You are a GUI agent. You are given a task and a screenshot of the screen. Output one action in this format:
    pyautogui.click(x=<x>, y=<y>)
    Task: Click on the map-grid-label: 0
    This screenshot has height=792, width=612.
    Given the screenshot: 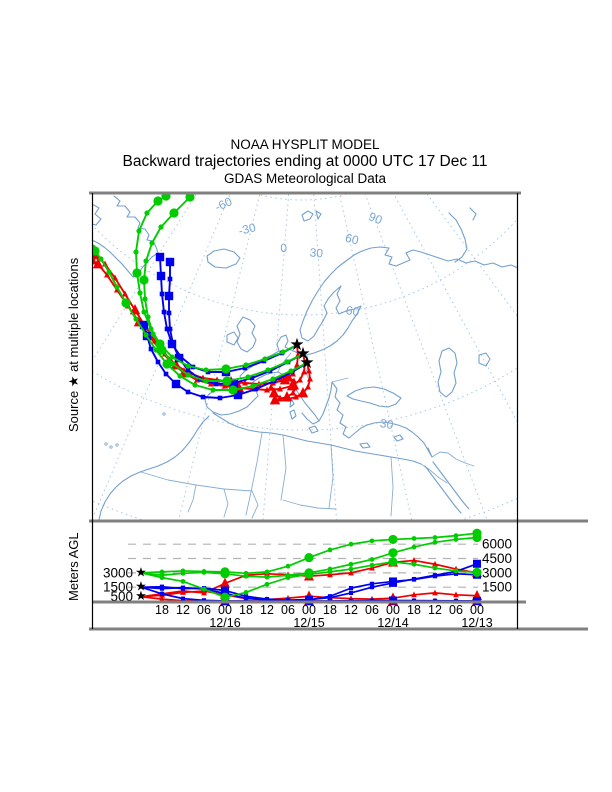 What is the action you would take?
    pyautogui.click(x=284, y=248)
    